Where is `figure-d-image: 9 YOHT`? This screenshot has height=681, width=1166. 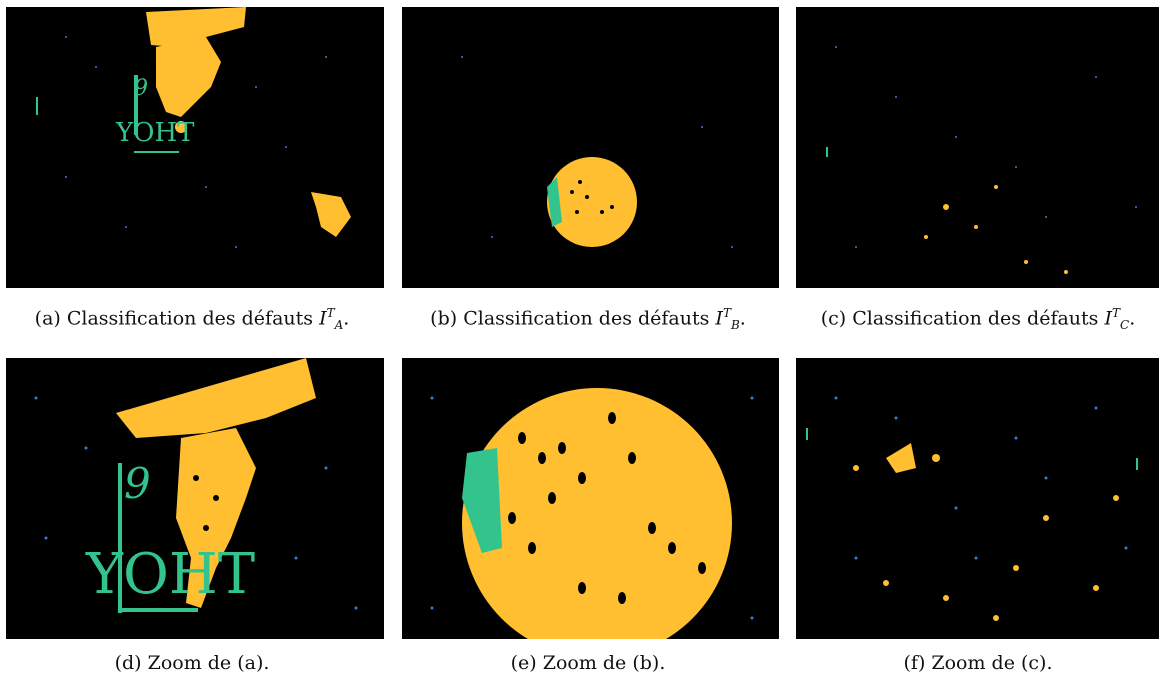 figure-d-image: 9 YOHT is located at coordinates (195, 498).